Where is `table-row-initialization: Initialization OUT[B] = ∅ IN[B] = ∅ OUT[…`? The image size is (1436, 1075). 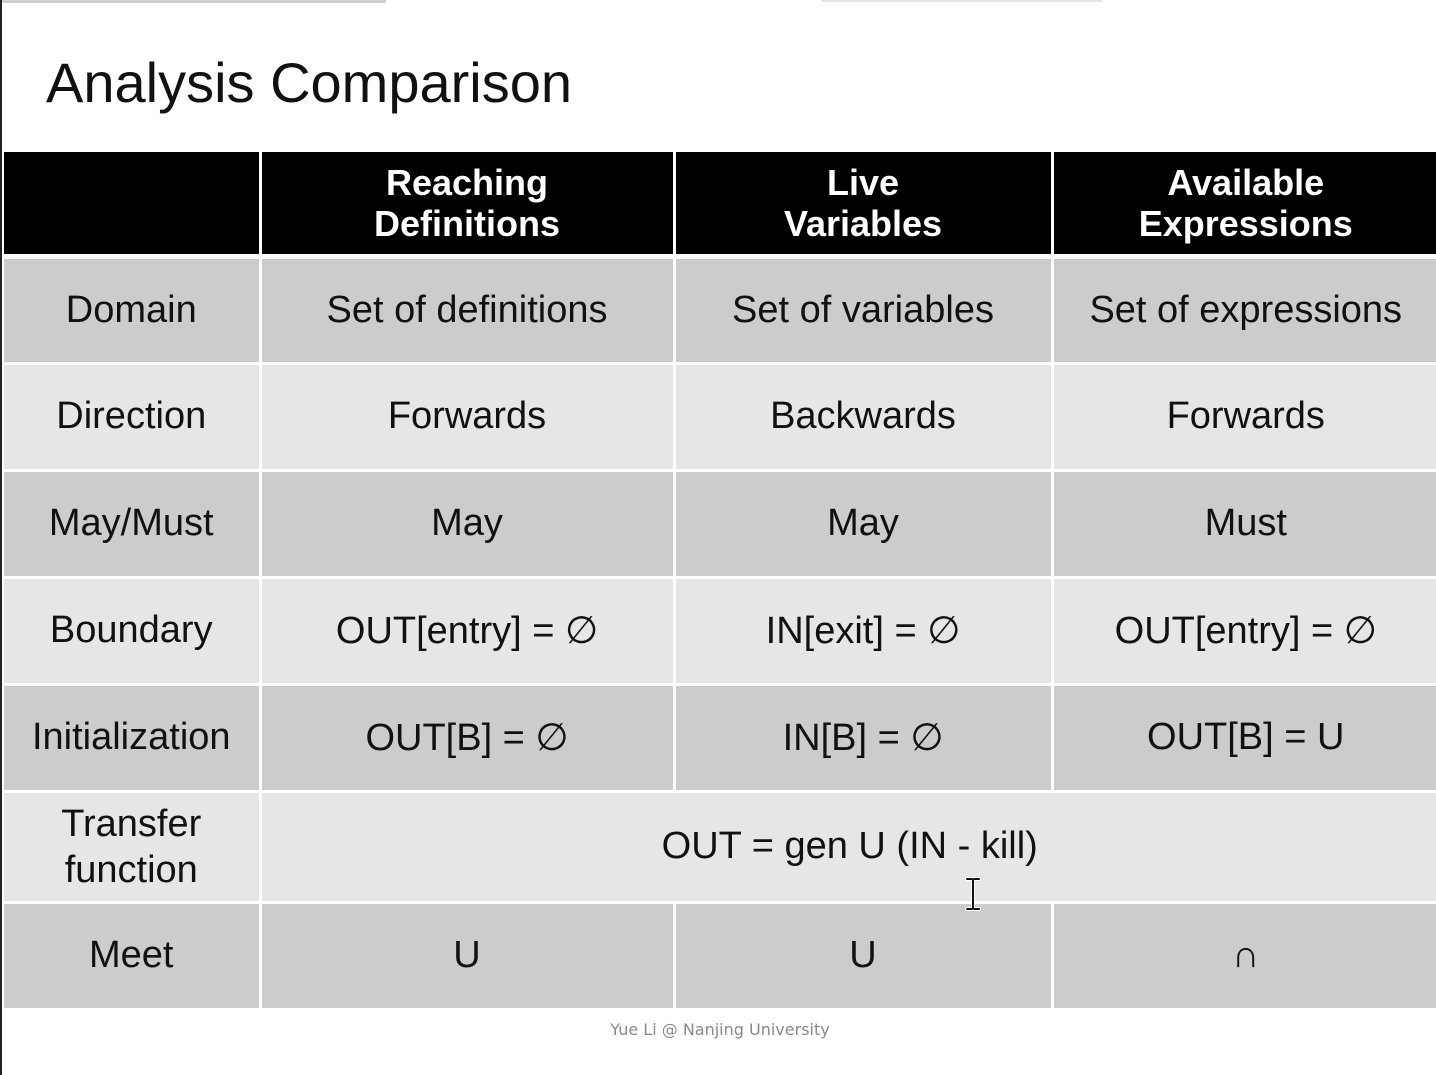 table-row-initialization: Initialization OUT[B] = ∅ IN[B] = ∅ OUT[… is located at coordinates (720, 738).